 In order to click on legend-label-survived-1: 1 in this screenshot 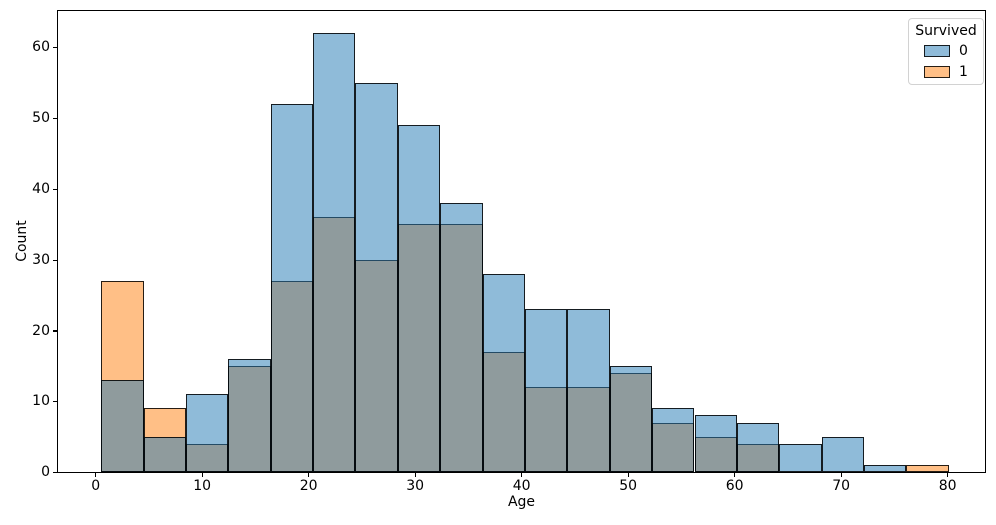, I will do `click(963, 71)`.